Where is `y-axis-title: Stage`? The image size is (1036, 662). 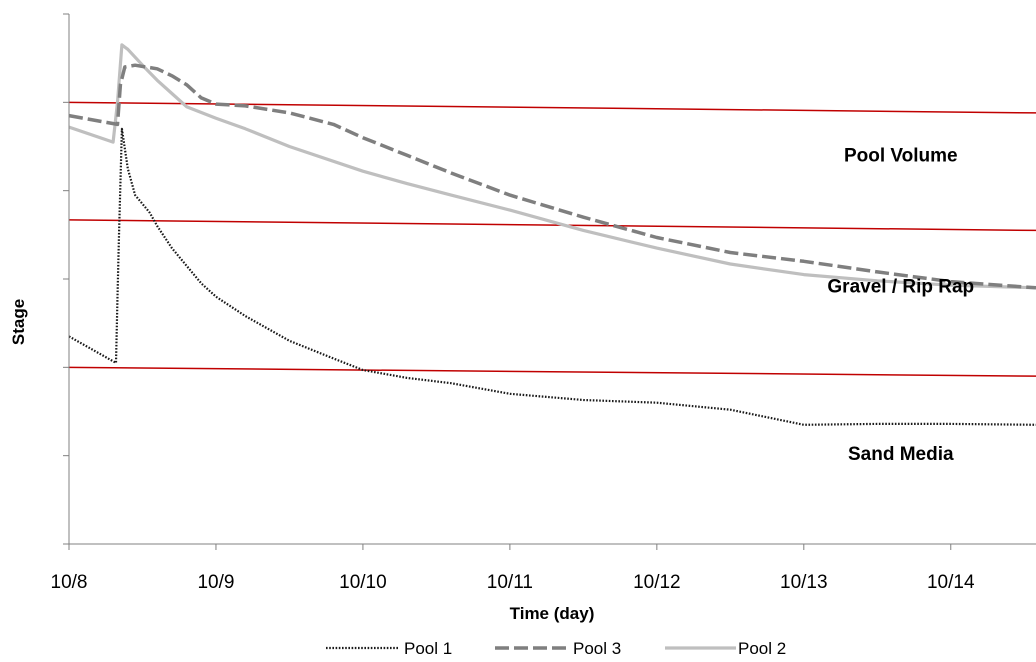
y-axis-title: Stage is located at coordinates (18, 322).